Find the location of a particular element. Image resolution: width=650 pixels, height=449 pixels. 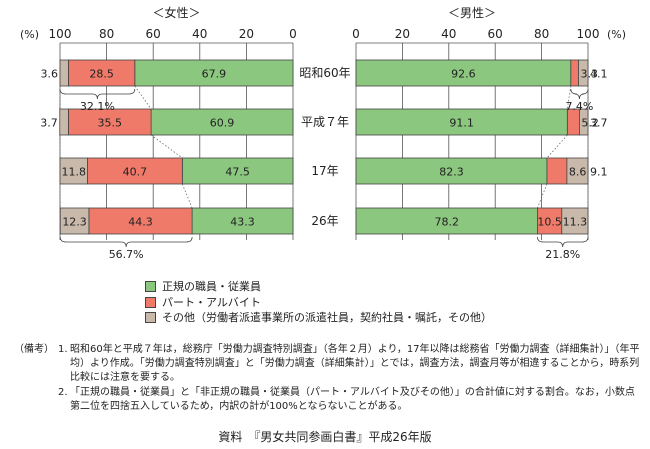

men-tick-label: 80 is located at coordinates (541, 34).